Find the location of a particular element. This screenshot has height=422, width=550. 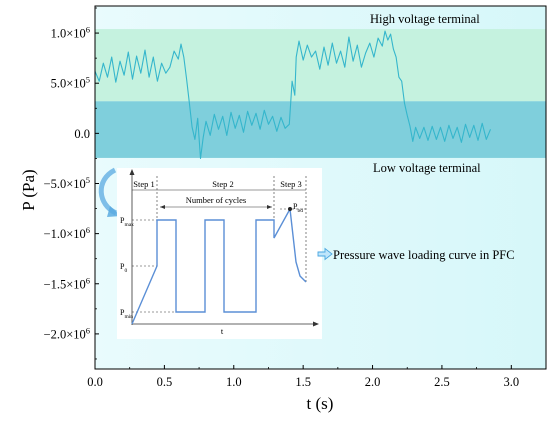

inset-y-arrow is located at coordinates (132, 172).